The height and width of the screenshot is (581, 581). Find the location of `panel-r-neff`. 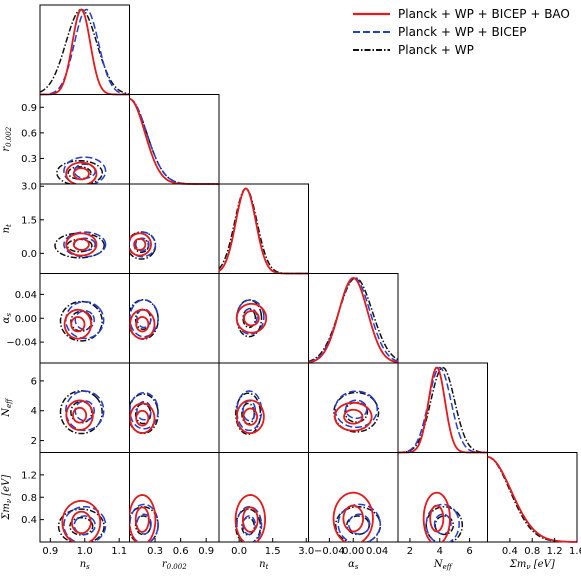

panel-r-neff is located at coordinates (174, 407).